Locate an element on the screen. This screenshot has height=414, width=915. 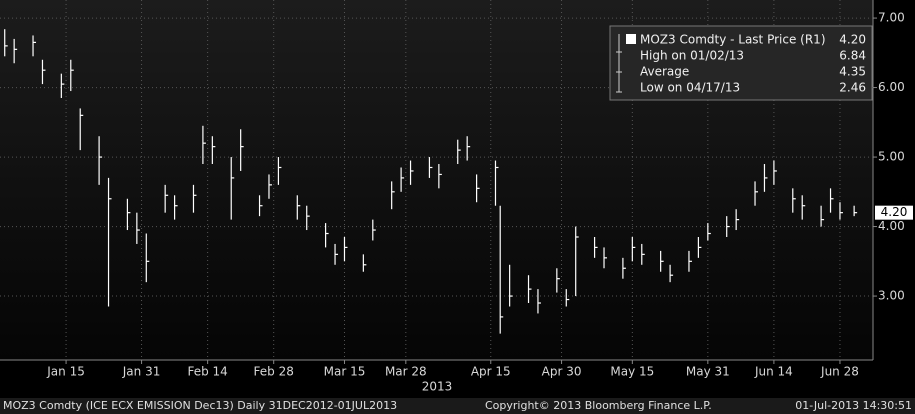
legend-stat-label: High on 01/02/13 is located at coordinates (692, 56).